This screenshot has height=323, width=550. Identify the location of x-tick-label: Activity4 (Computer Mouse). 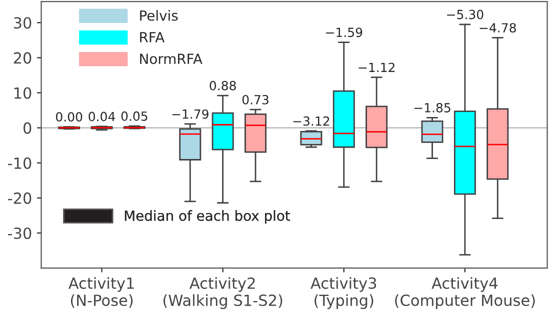
(465, 293).